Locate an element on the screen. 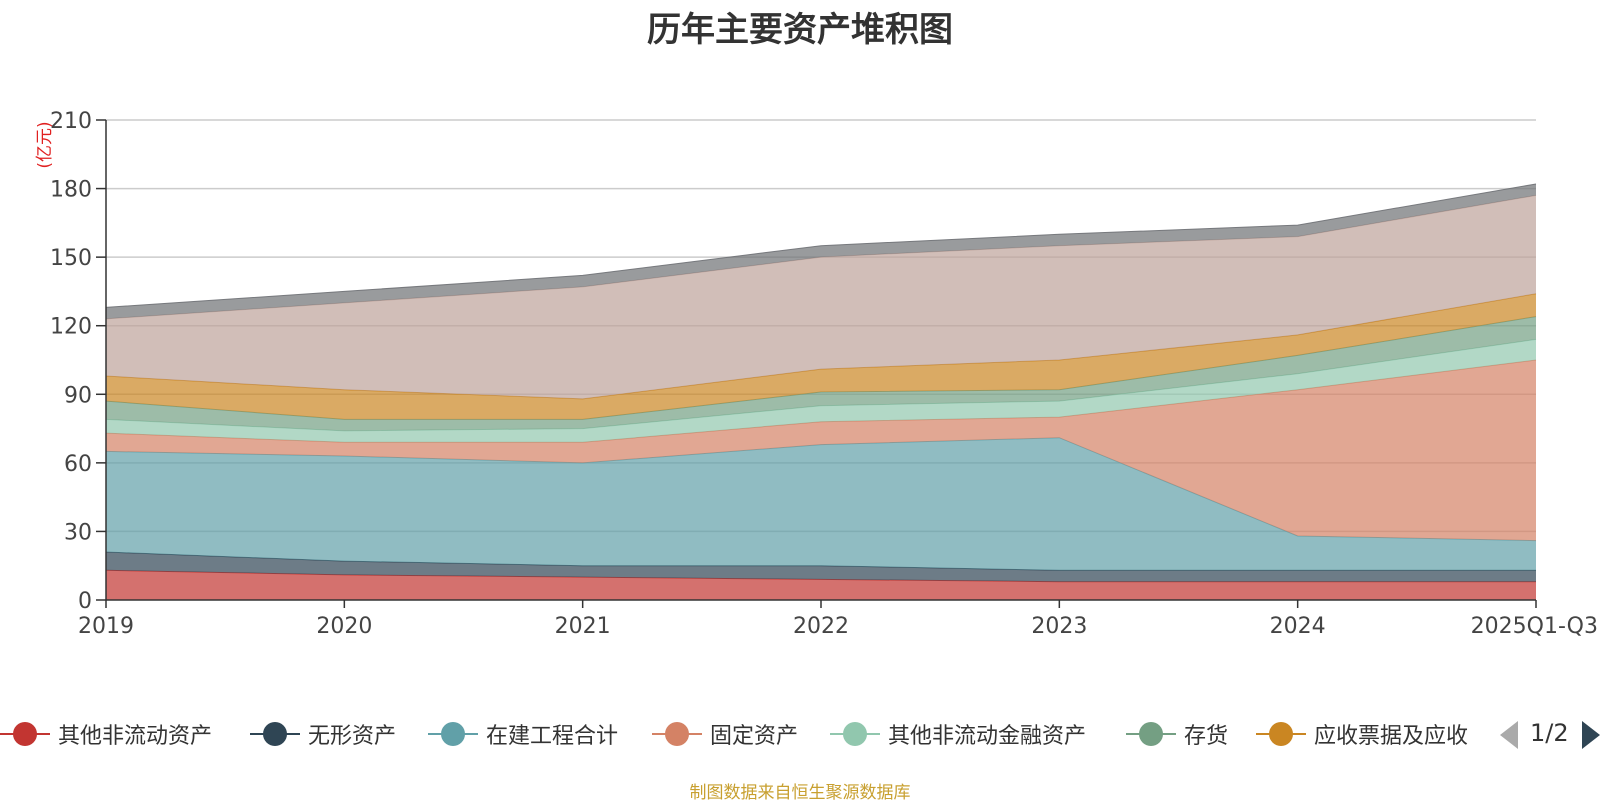 This screenshot has height=803, width=1600. legend-label: 其他非流动金融资产 is located at coordinates (987, 736).